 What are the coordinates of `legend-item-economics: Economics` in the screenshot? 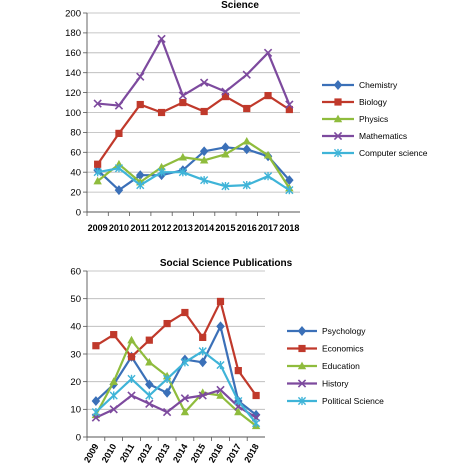 It's located at (325, 349).